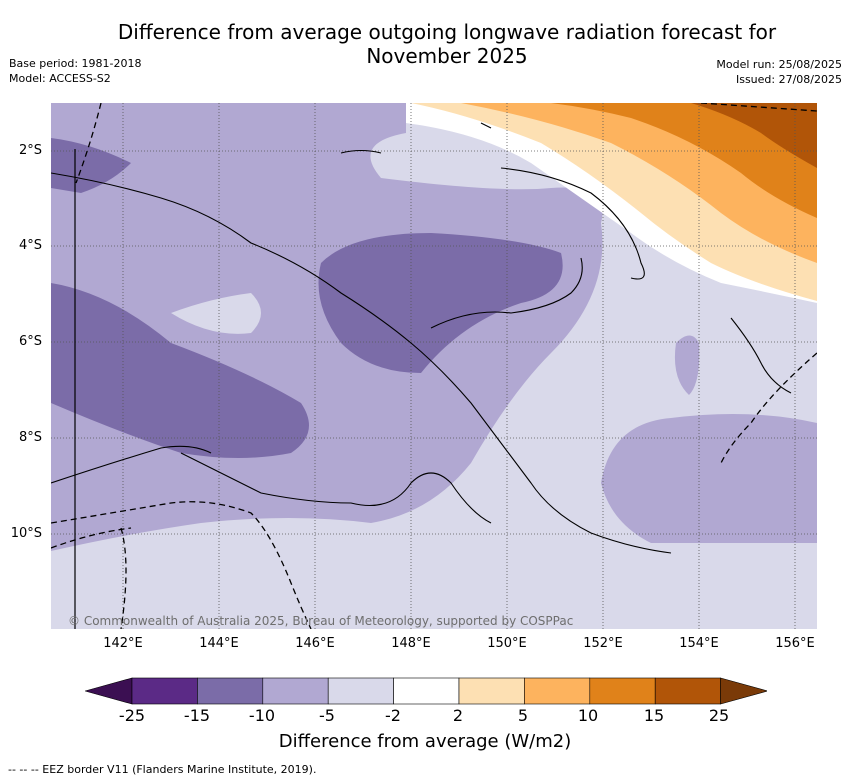 The height and width of the screenshot is (781, 850). Describe the element at coordinates (75, 63) in the screenshot. I see `base-period: Base period: 1981-2018` at that location.